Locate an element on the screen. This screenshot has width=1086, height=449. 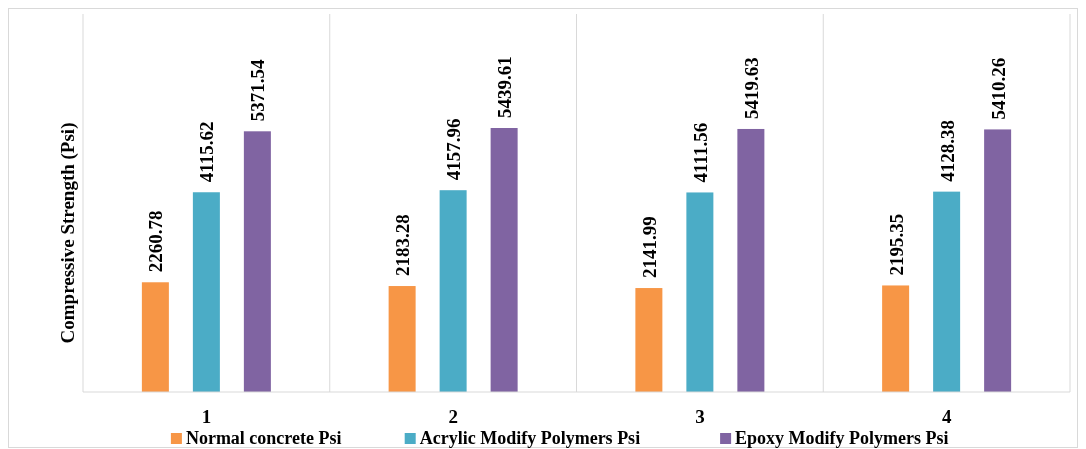
legend-label: Normal concrete Psi is located at coordinates (263, 438).